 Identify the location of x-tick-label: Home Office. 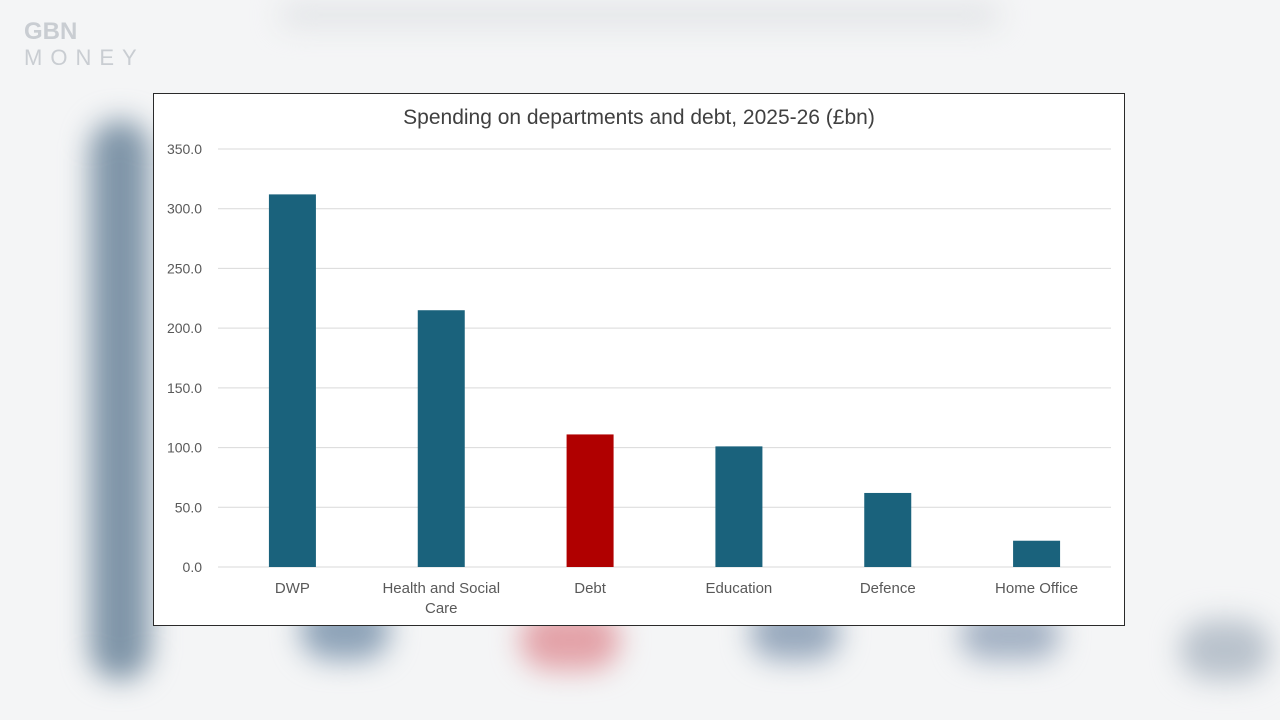
(1036, 588).